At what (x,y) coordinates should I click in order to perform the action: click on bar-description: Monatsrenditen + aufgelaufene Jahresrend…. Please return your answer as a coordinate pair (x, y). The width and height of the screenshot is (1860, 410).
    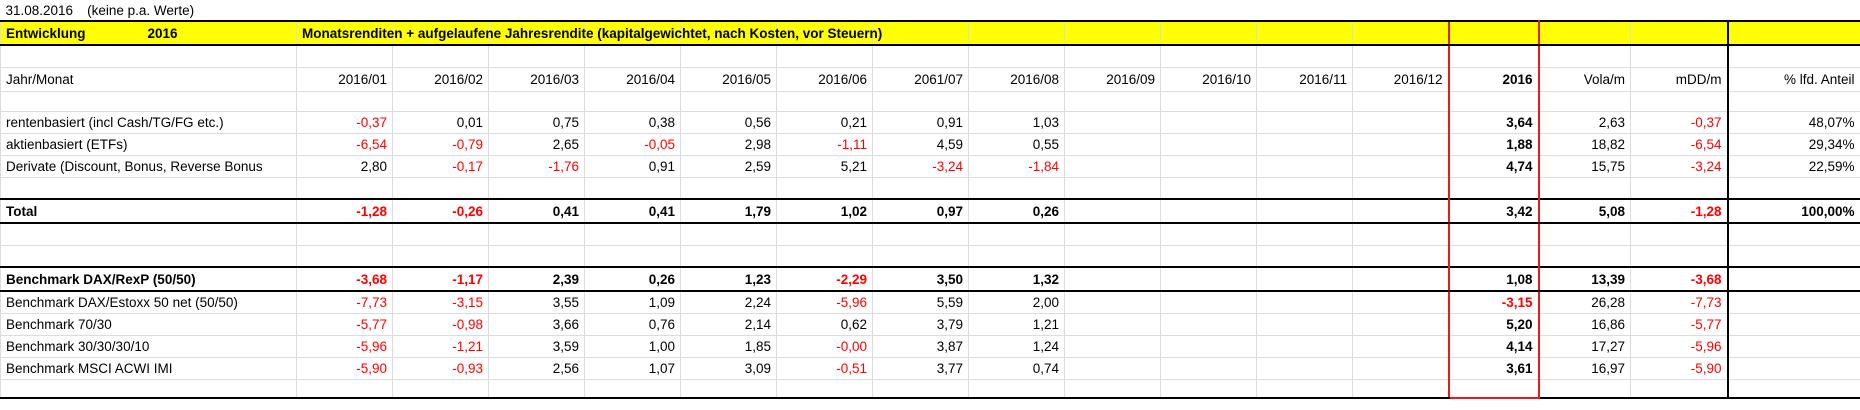
    Looking at the image, I should click on (589, 33).